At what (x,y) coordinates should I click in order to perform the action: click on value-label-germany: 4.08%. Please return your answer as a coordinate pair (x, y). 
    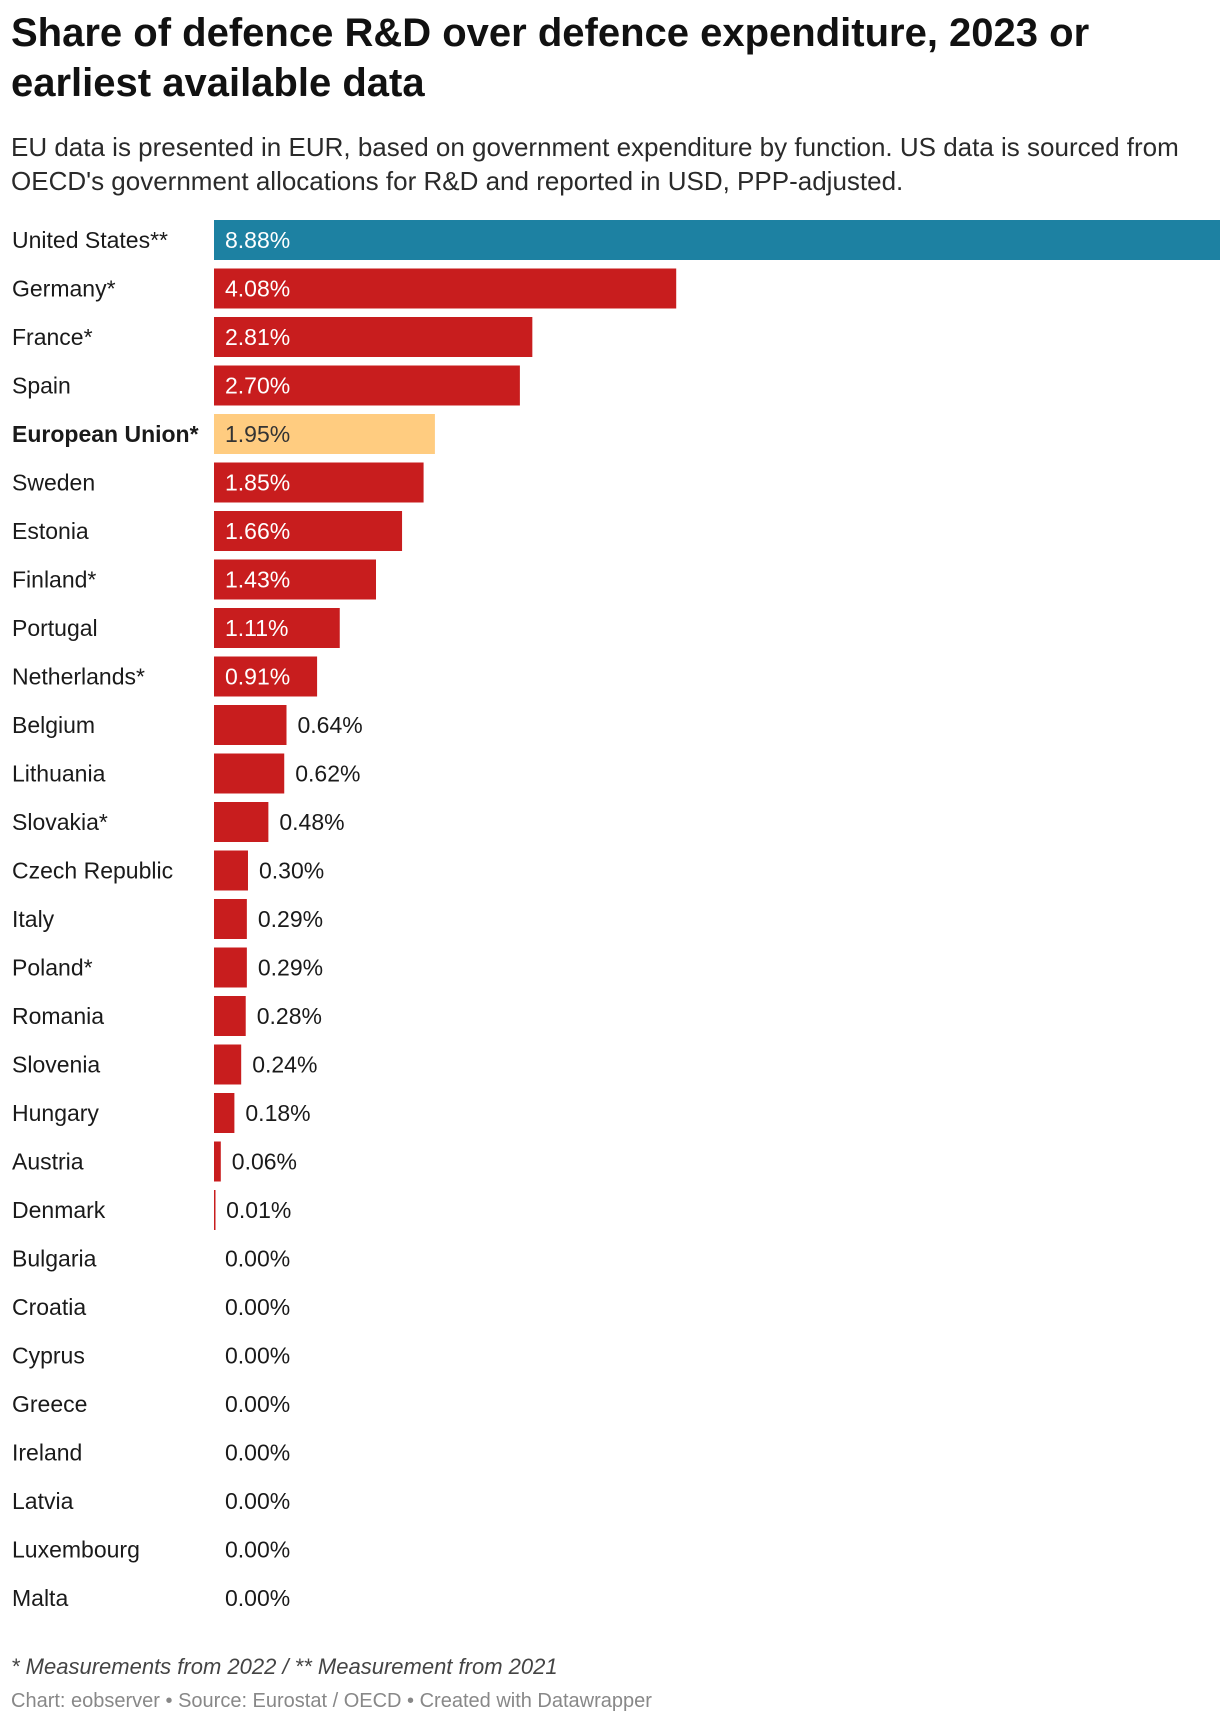
    Looking at the image, I should click on (257, 289).